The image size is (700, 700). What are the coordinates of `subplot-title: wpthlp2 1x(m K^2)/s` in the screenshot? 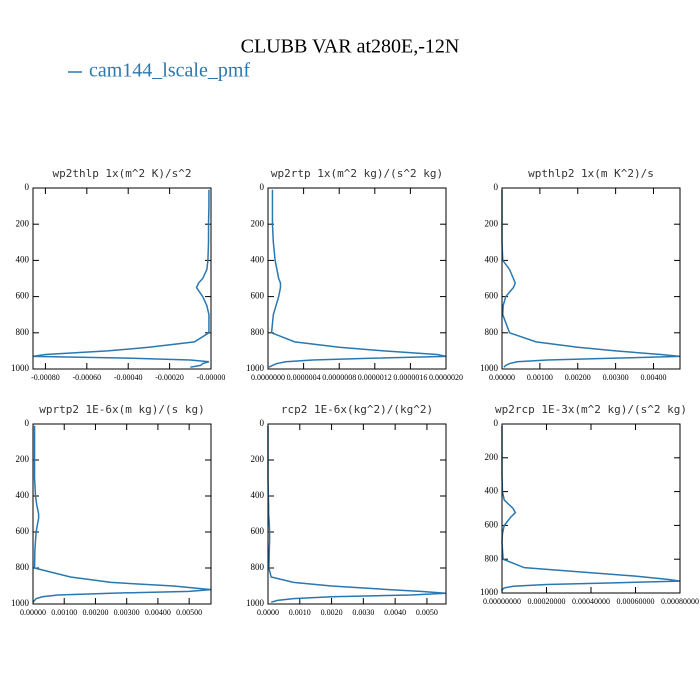 It's located at (591, 173).